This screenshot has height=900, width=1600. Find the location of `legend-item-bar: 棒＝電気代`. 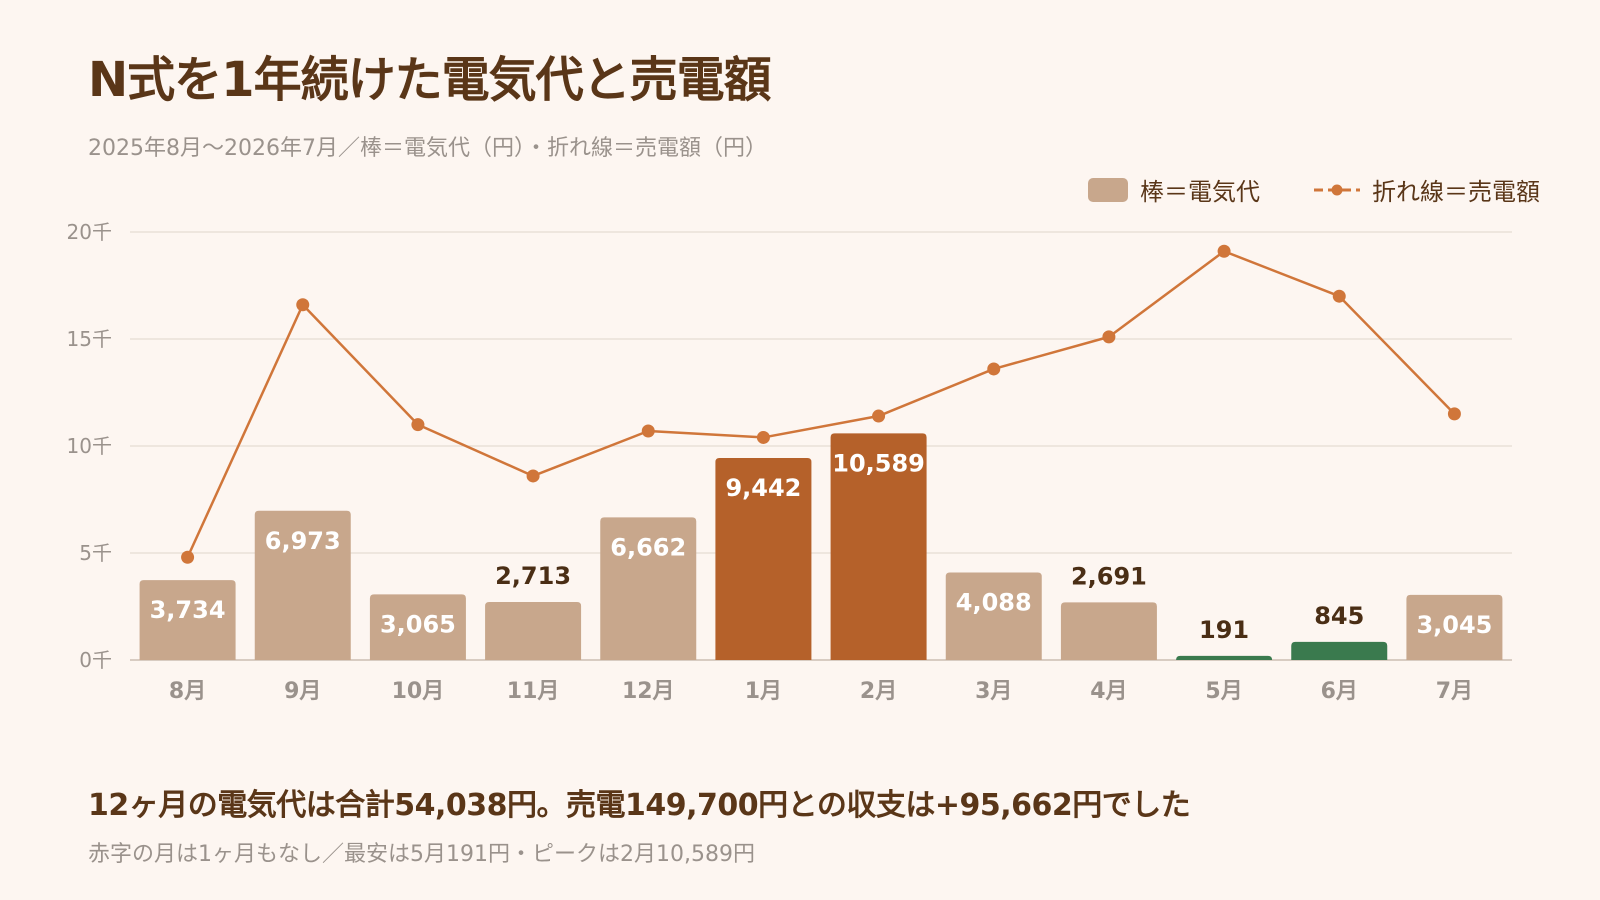

legend-item-bar: 棒＝電気代 is located at coordinates (1174, 189).